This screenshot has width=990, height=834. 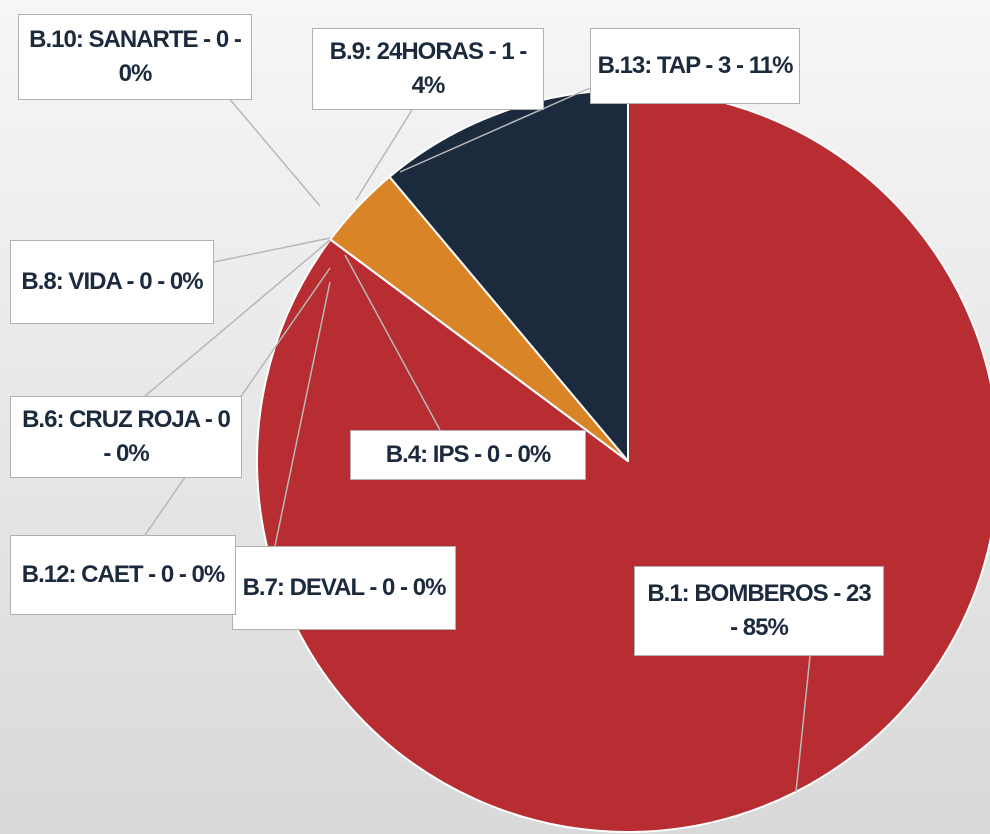 What do you see at coordinates (428, 69) in the screenshot?
I see `data-label: B.9: 24HORAS - 1 - 4%` at bounding box center [428, 69].